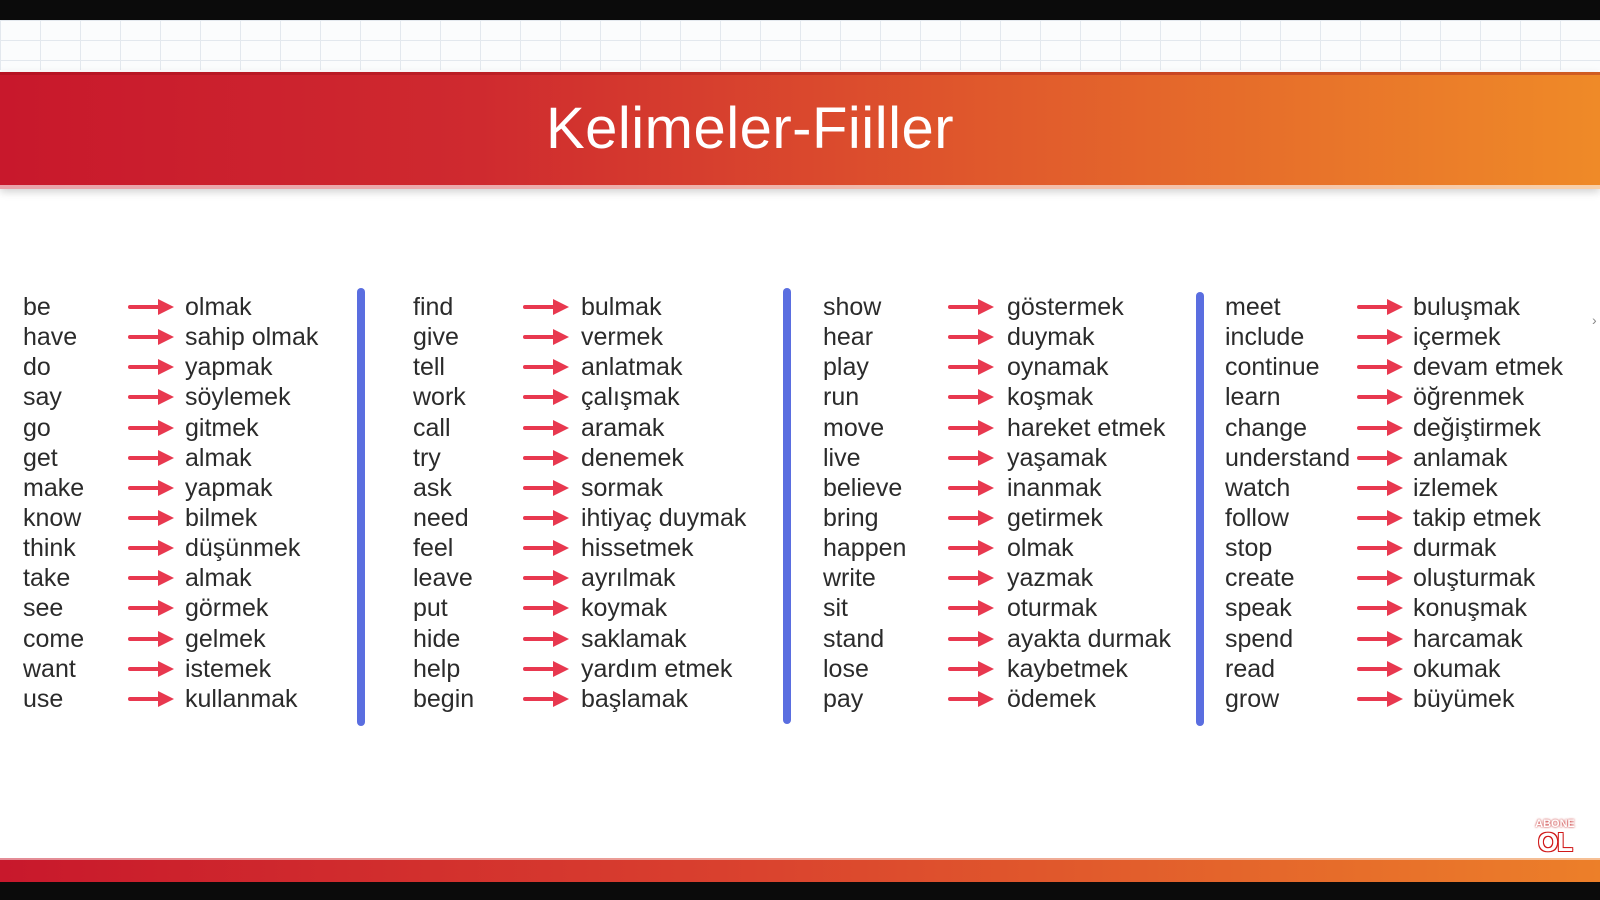 The width and height of the screenshot is (1600, 900). What do you see at coordinates (1249, 548) in the screenshot?
I see `english-verb: stop` at bounding box center [1249, 548].